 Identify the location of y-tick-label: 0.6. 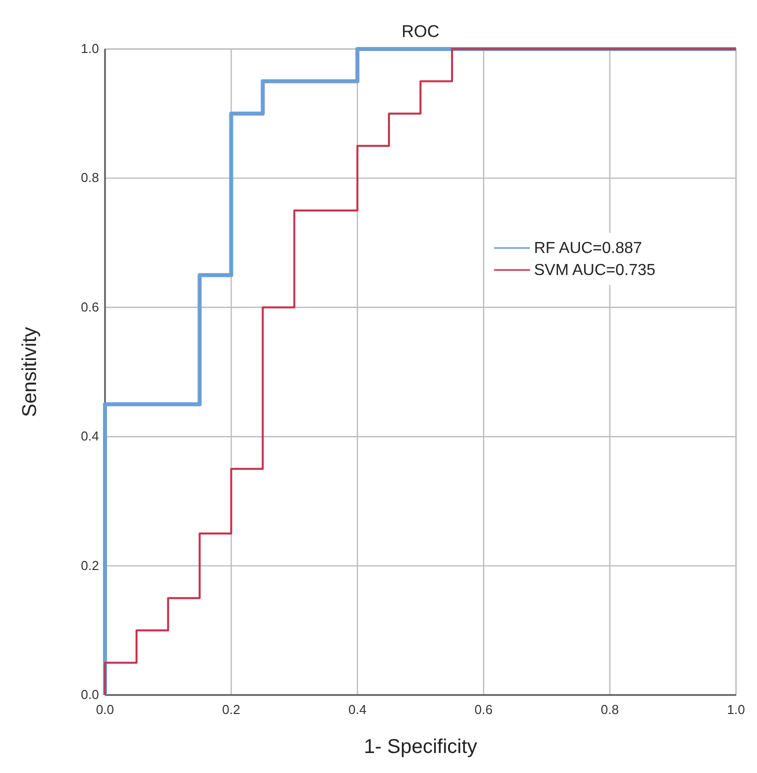
(89, 306).